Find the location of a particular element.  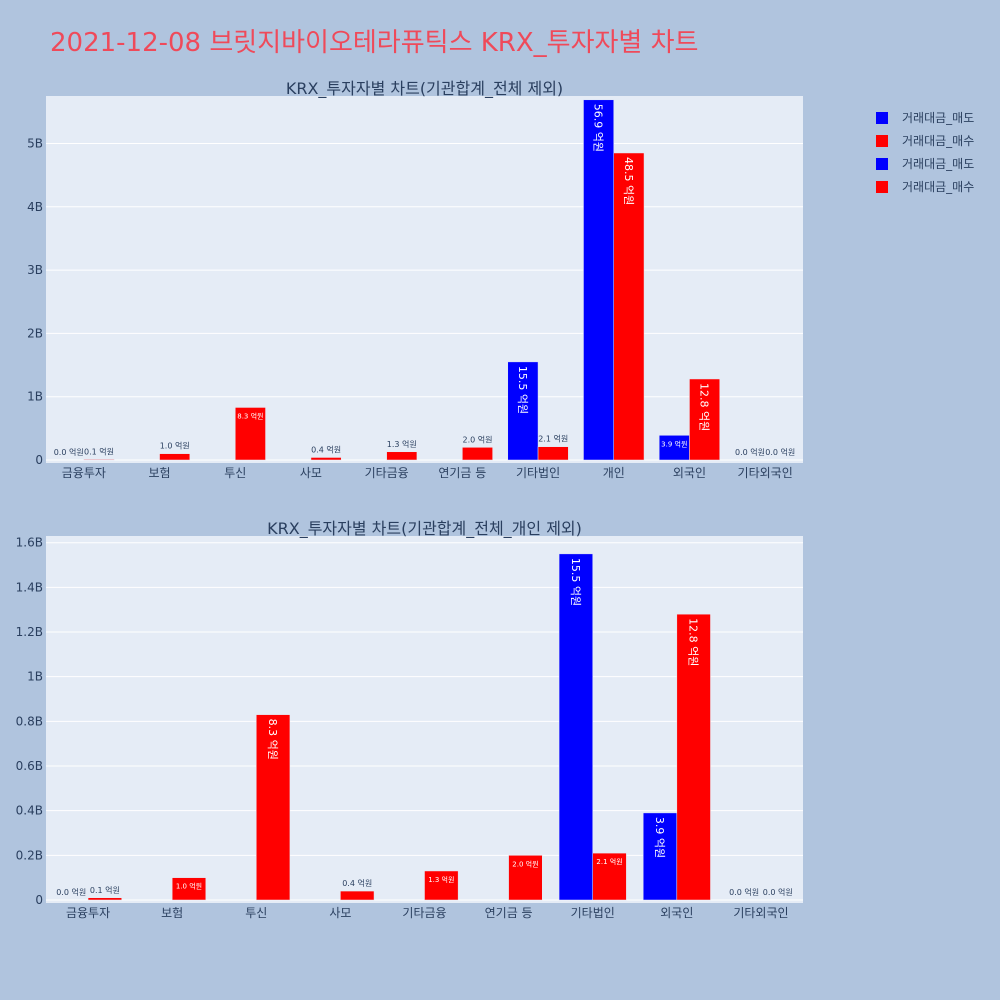

y-tick-label: 2B is located at coordinates (35, 333).